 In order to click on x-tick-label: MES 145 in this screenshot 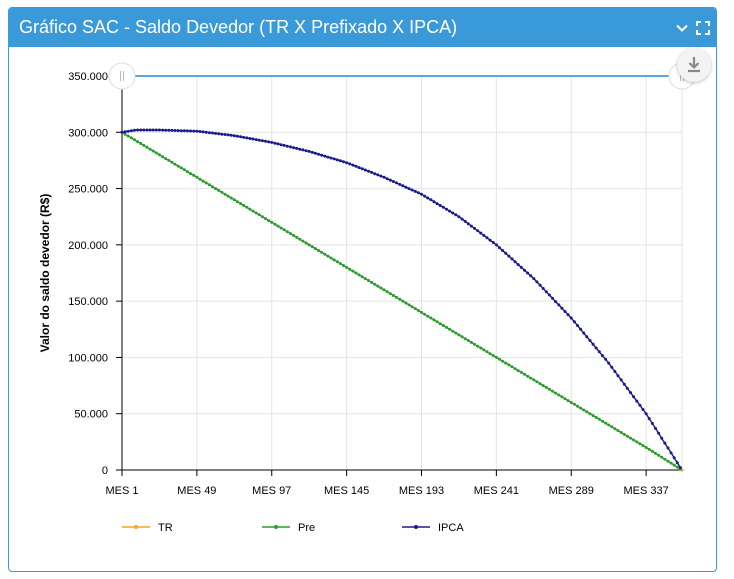, I will do `click(346, 491)`.